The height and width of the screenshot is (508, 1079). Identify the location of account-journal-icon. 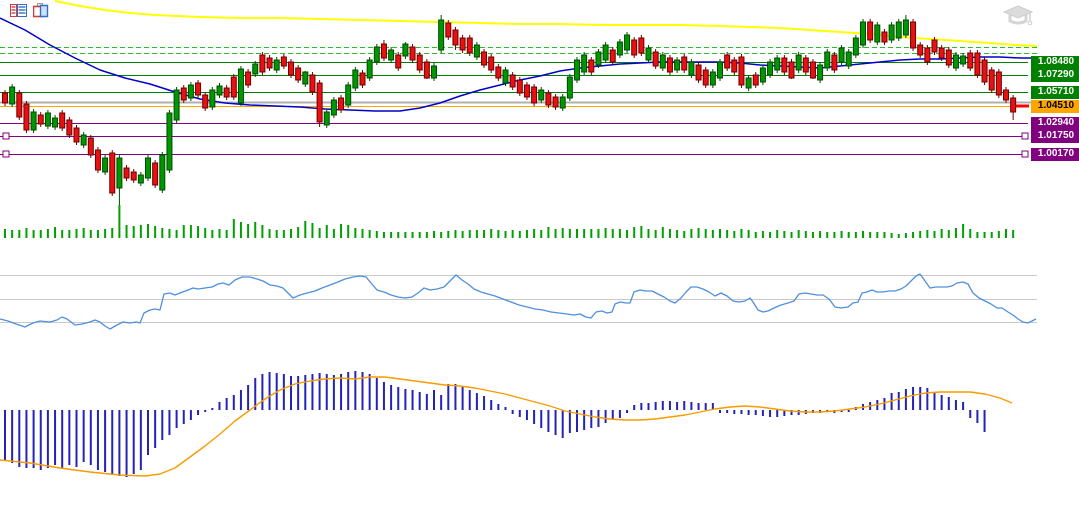
(18, 10).